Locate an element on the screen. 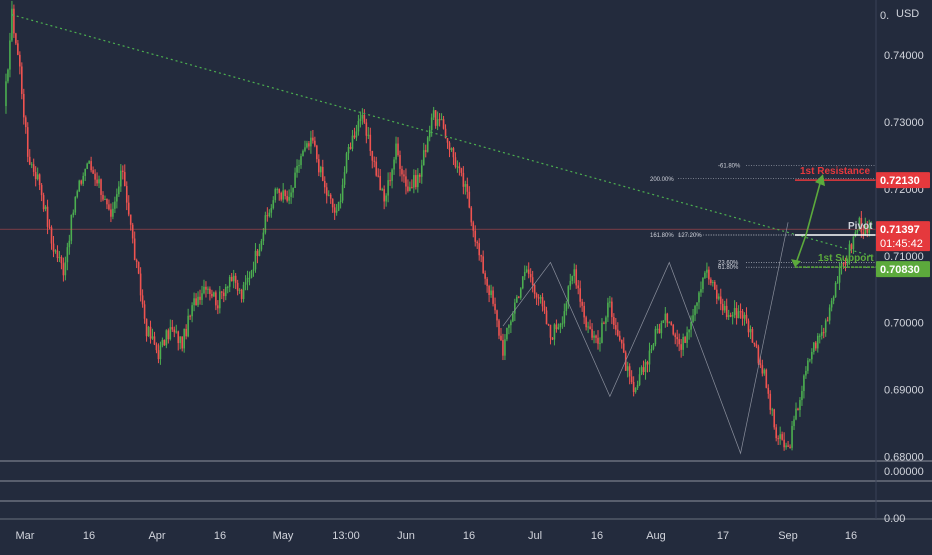 The width and height of the screenshot is (932, 555). price-tick-label: 0.69000 is located at coordinates (904, 391).